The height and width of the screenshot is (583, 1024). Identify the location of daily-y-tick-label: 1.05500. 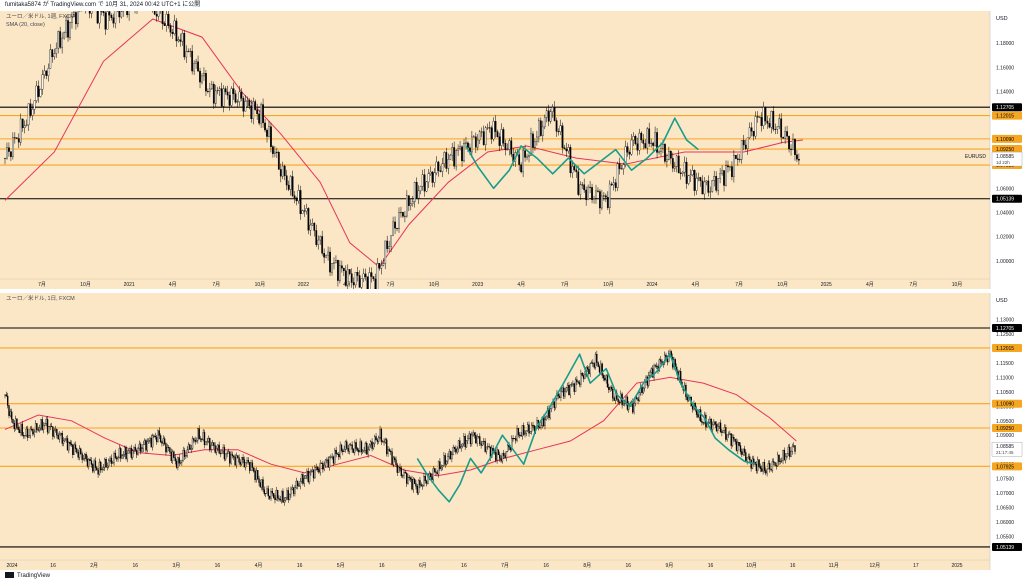
(1005, 538).